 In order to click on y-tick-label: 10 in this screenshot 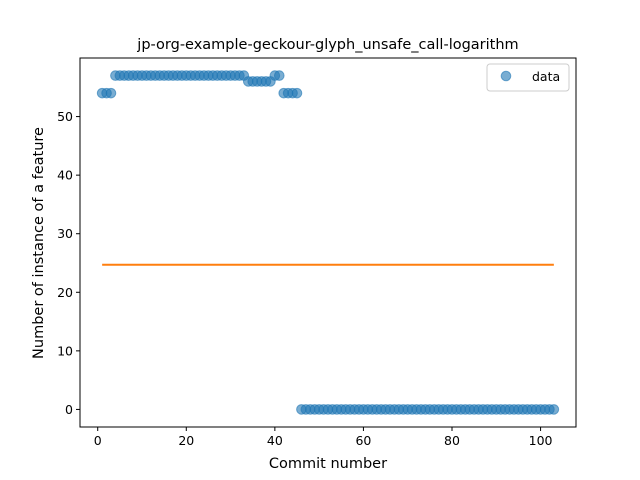, I will do `click(65, 350)`.